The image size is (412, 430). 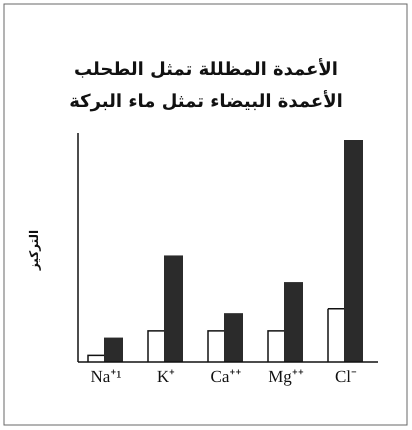 I want to click on chart-title: الأعمدة المظللة تمثل الطحلب, so click(x=206, y=69).